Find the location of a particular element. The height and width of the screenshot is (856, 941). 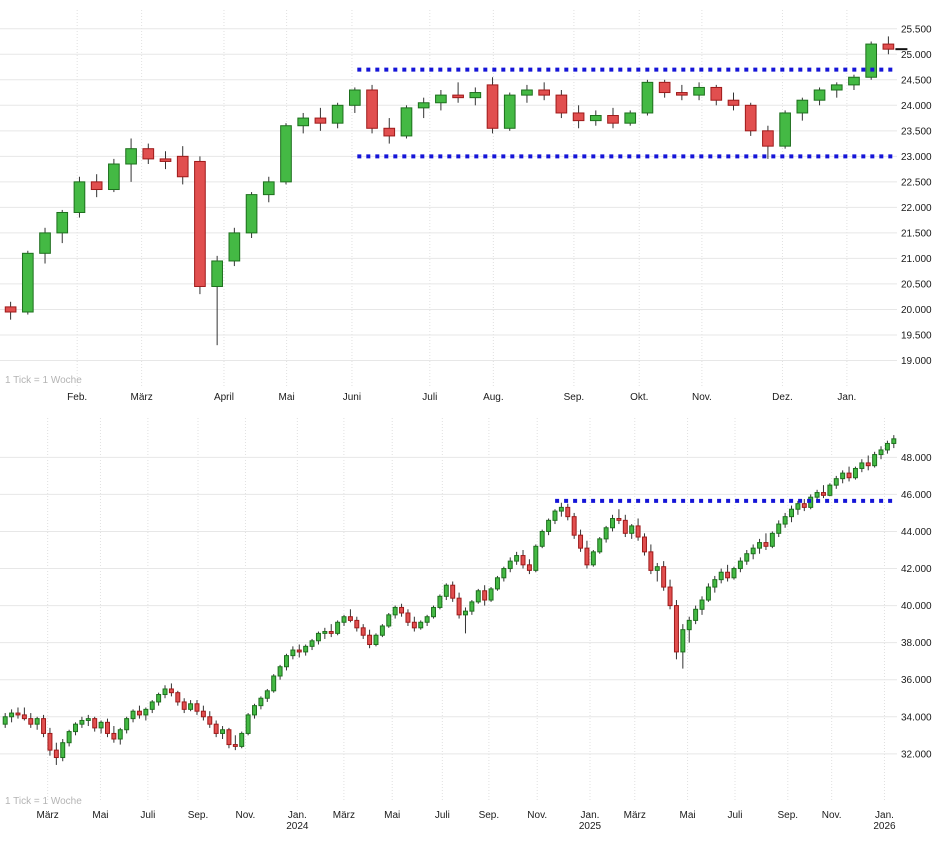

x-axis-label: Juli is located at coordinates (734, 815).